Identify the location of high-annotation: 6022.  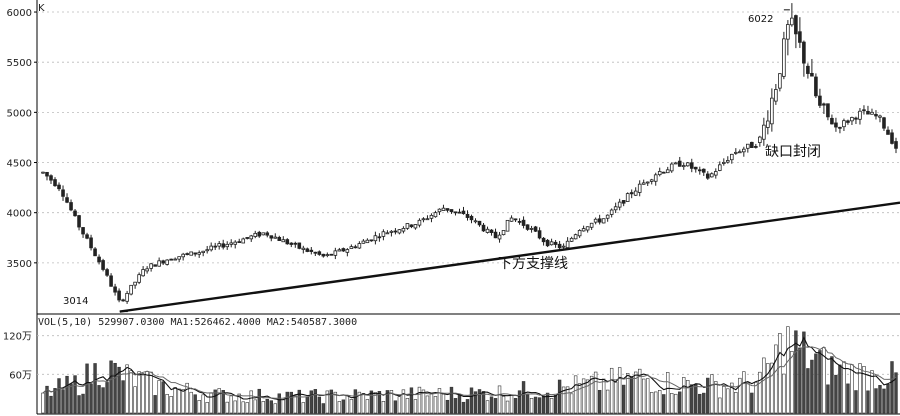
(760, 19).